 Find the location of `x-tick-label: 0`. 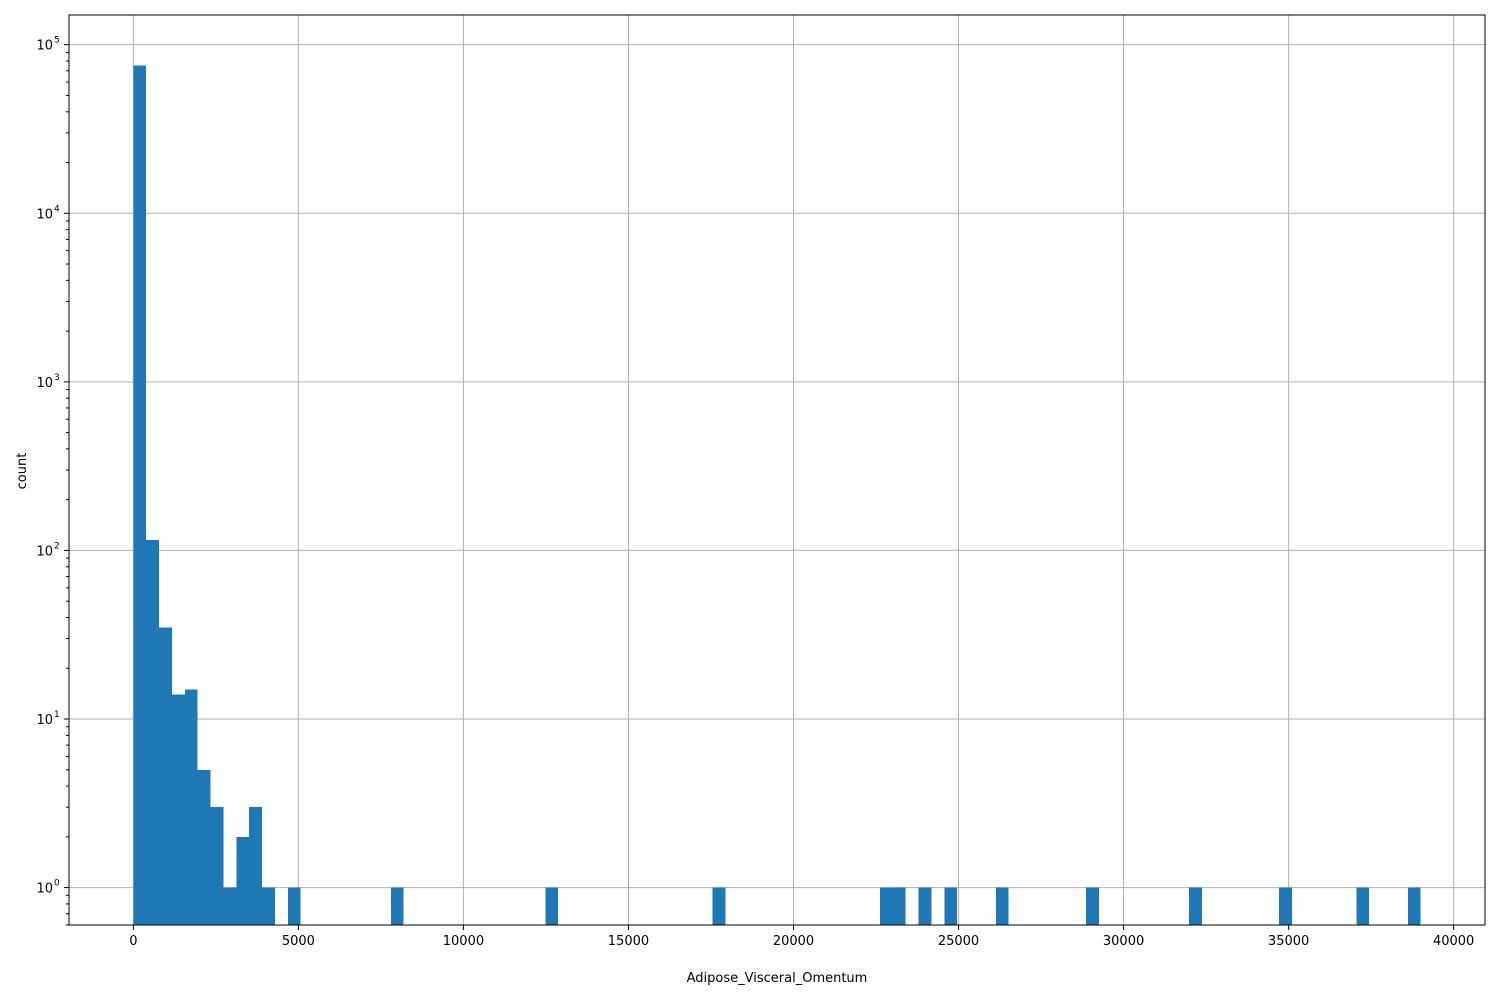

x-tick-label: 0 is located at coordinates (133, 941).